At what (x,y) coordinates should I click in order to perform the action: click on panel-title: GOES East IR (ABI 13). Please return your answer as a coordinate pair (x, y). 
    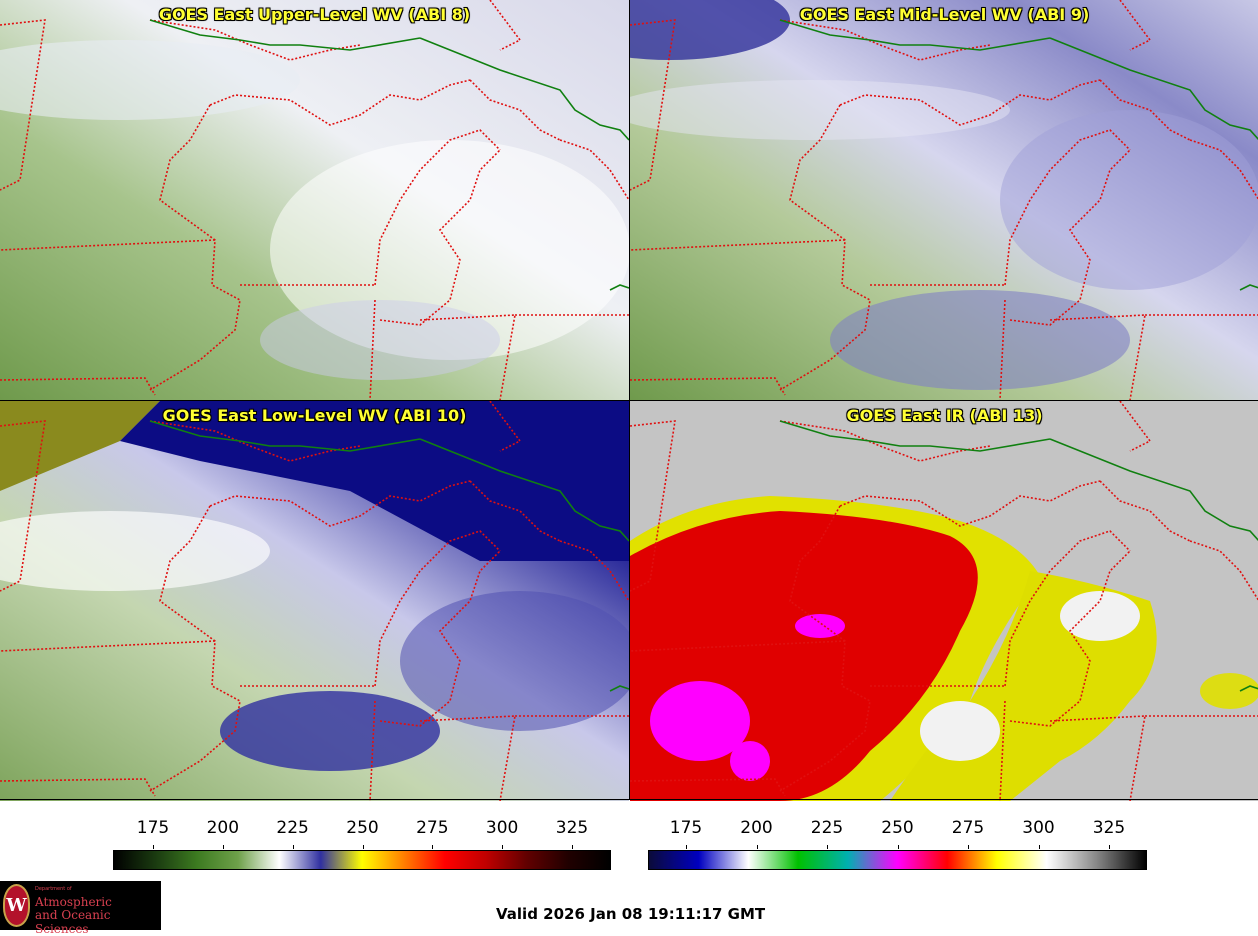
    Looking at the image, I should click on (944, 415).